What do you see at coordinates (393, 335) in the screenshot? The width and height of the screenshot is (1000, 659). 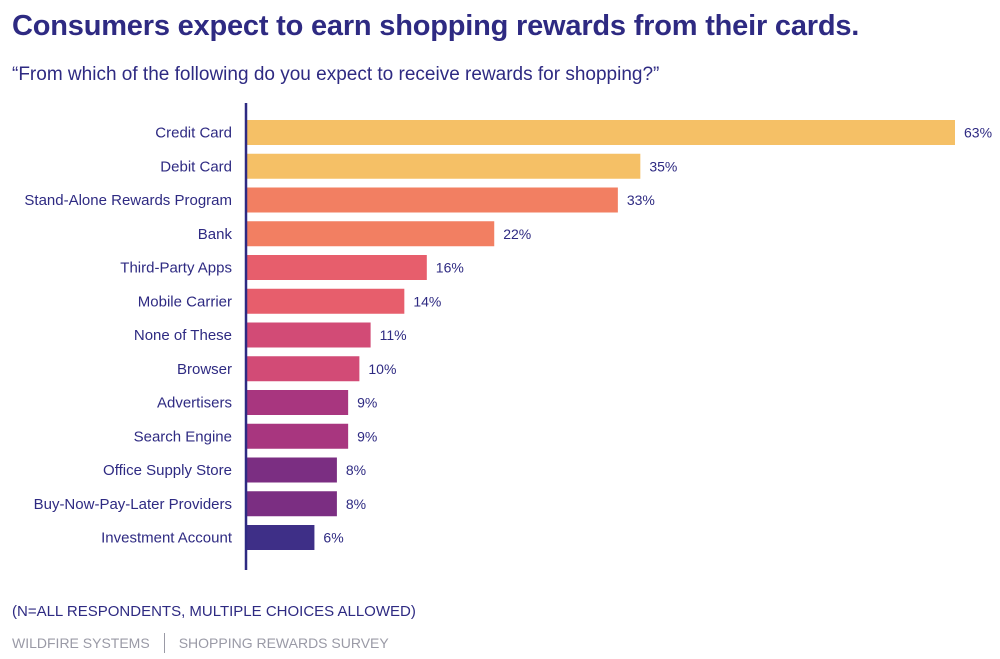 I see `value-label: 11%` at bounding box center [393, 335].